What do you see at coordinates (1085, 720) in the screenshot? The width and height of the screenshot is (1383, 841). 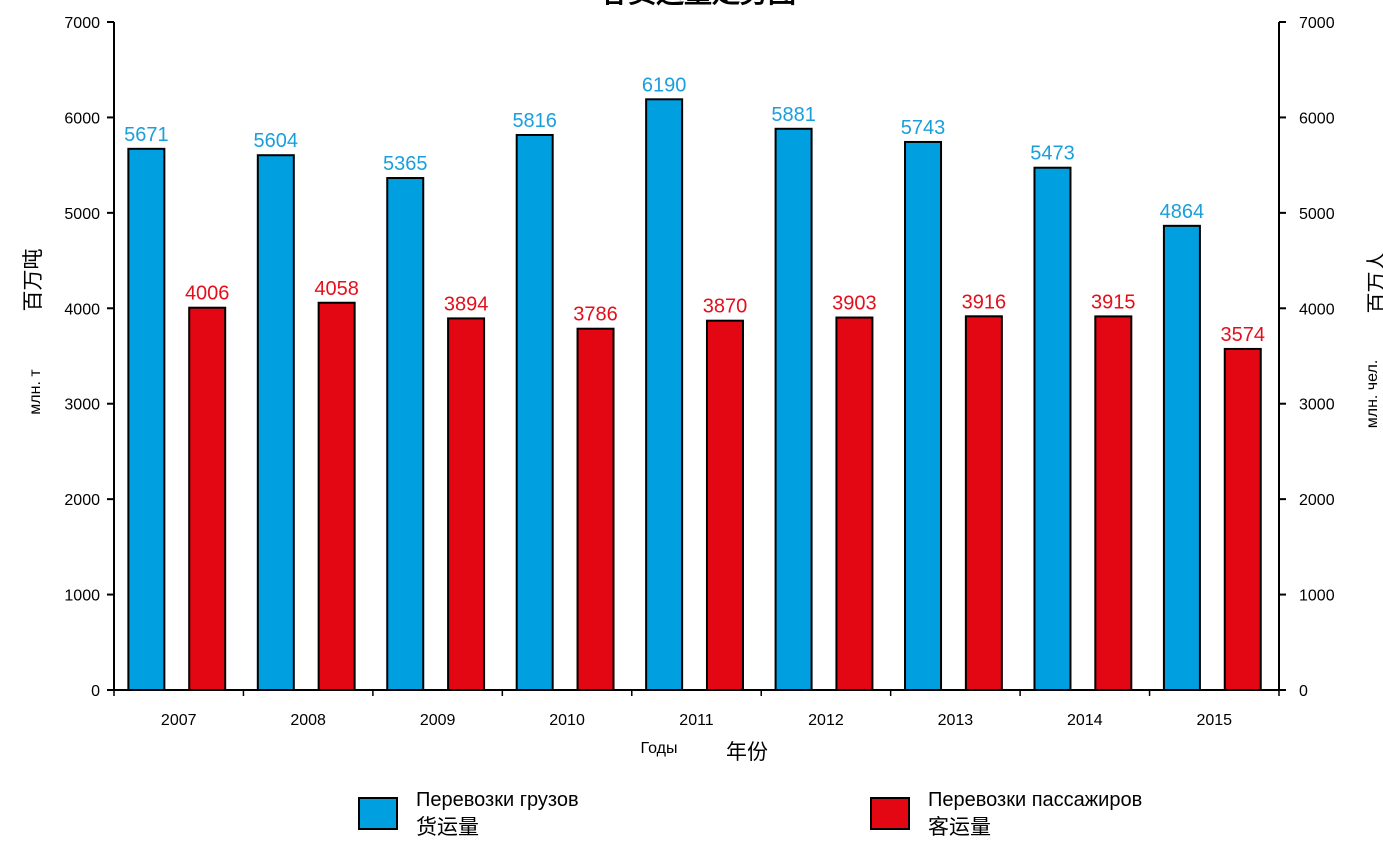 I see `x-tick-label: 2014` at bounding box center [1085, 720].